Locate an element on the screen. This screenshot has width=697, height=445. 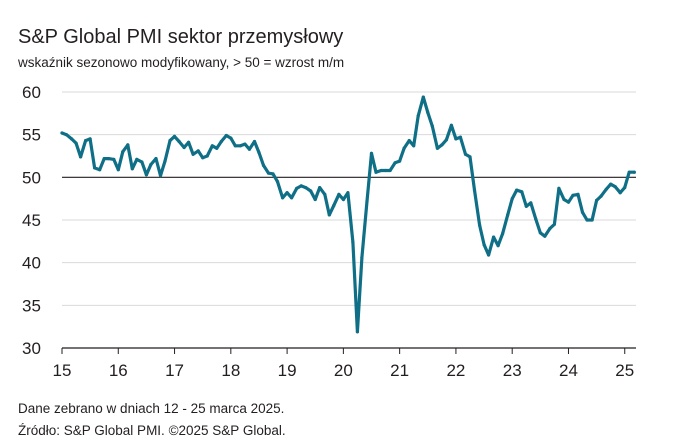
y-tick-label-40: 40 is located at coordinates (31, 263).